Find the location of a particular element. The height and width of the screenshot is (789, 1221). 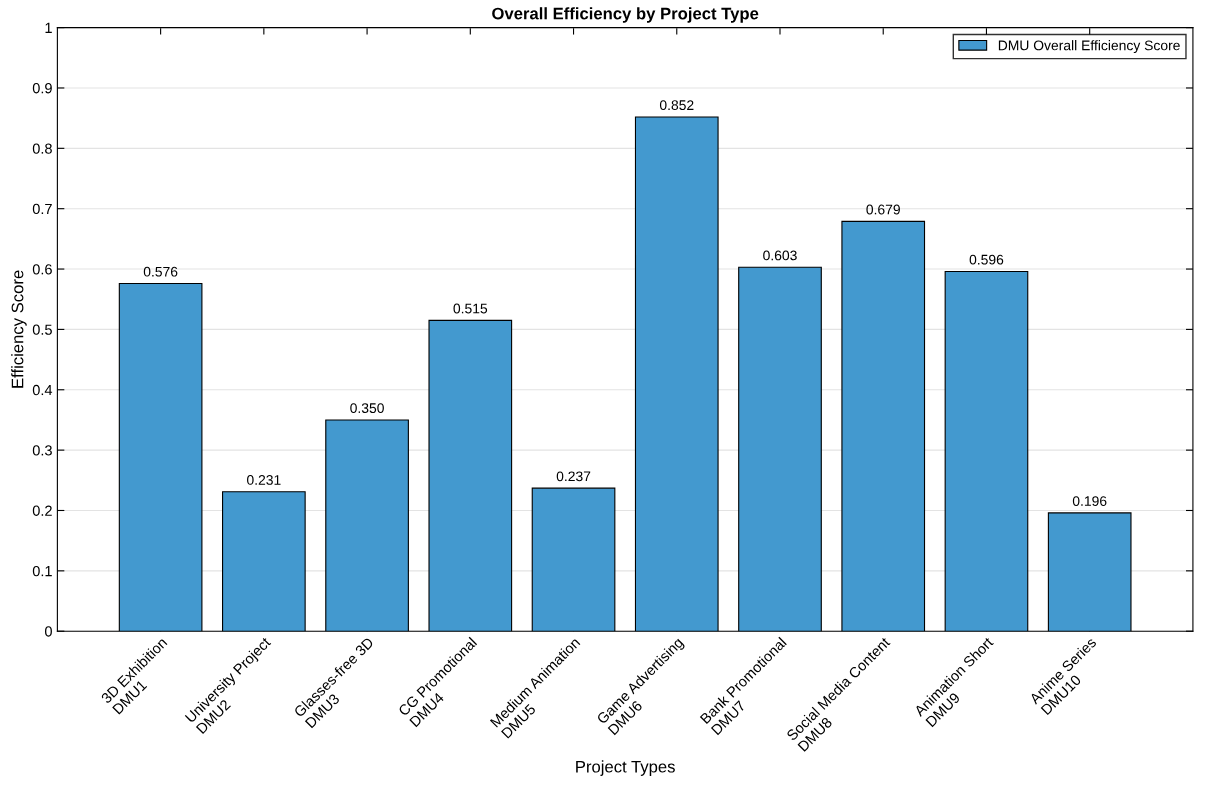

y-tick-label: 1 is located at coordinates (48, 27).